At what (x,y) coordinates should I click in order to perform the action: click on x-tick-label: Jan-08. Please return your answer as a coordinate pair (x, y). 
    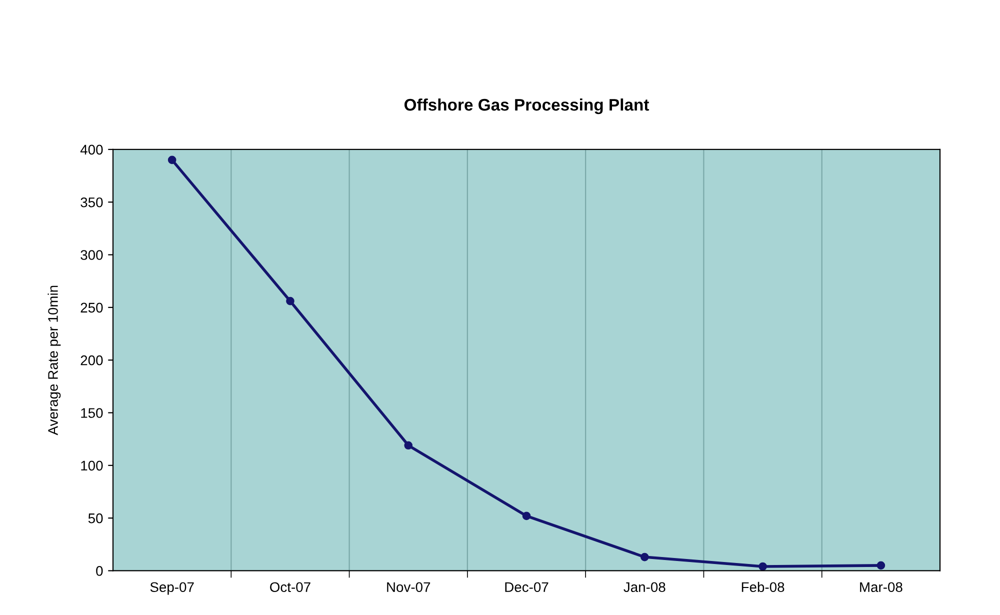
    Looking at the image, I should click on (645, 587).